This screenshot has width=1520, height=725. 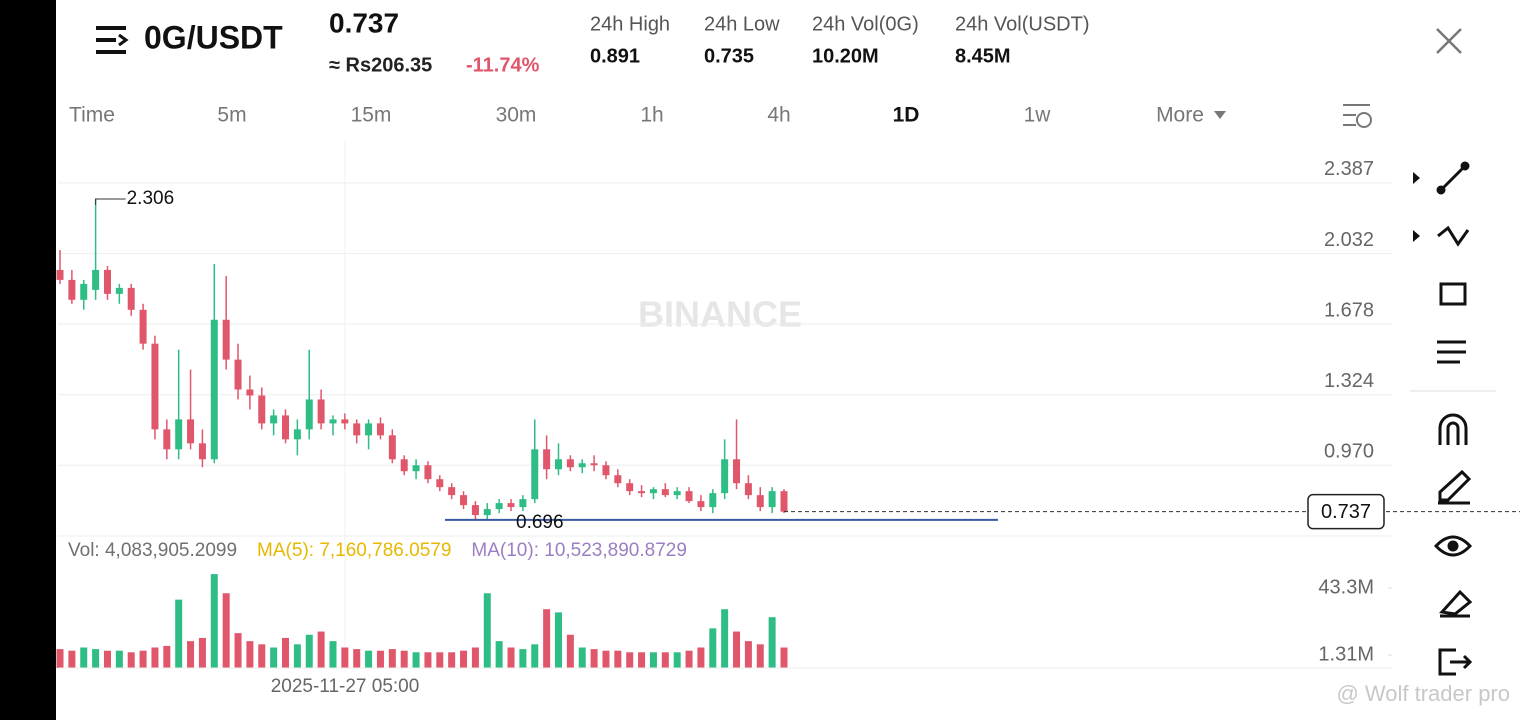 I want to click on tab: 5m, so click(x=231, y=115).